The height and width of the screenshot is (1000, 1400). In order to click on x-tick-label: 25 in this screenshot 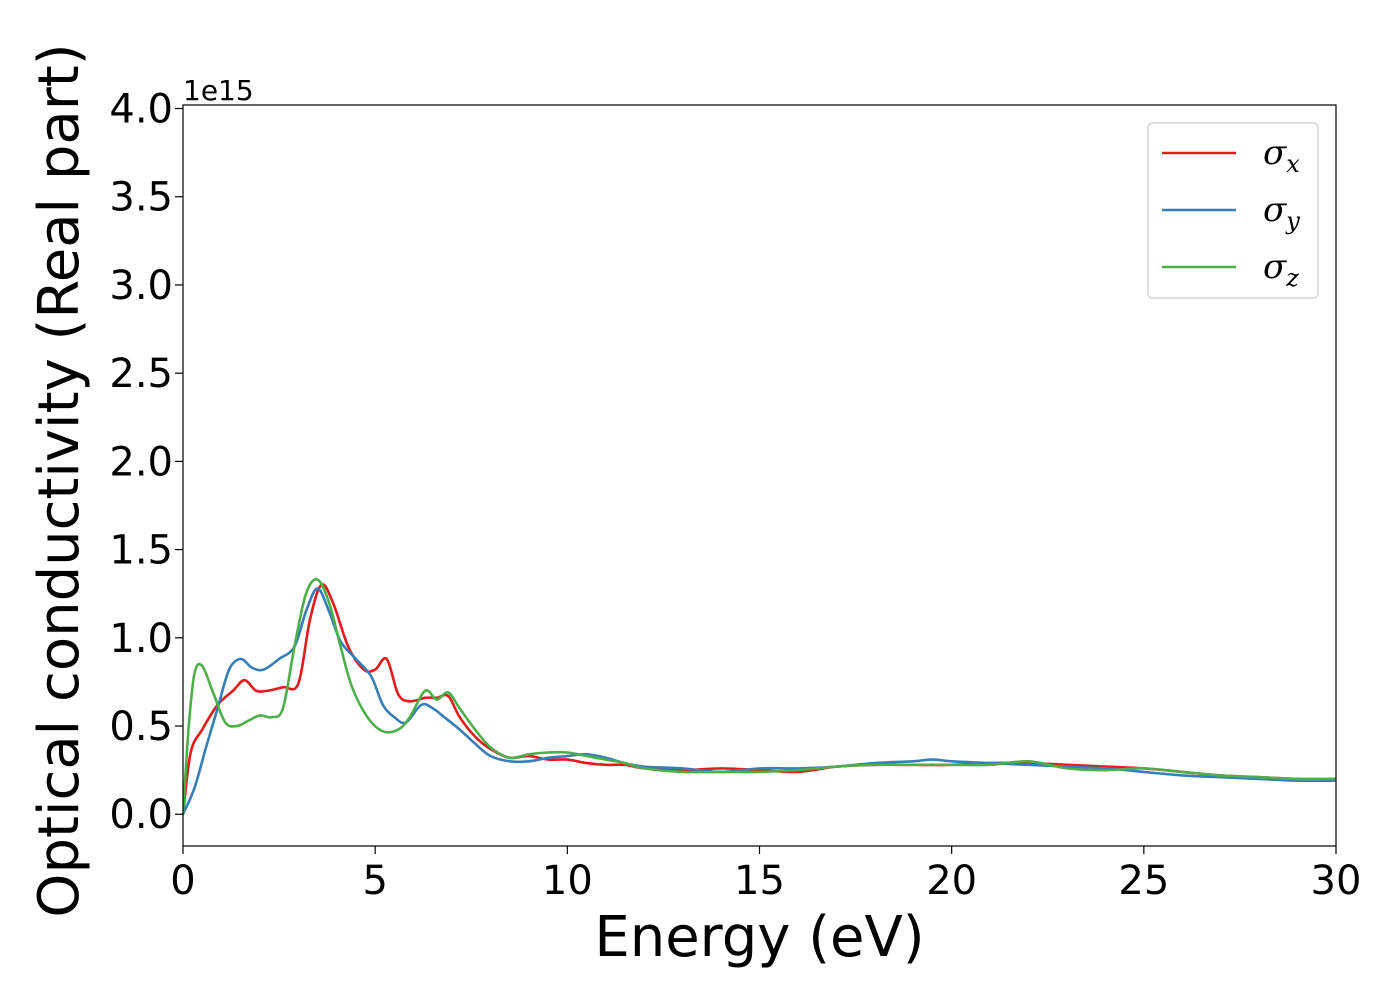, I will do `click(1143, 881)`.